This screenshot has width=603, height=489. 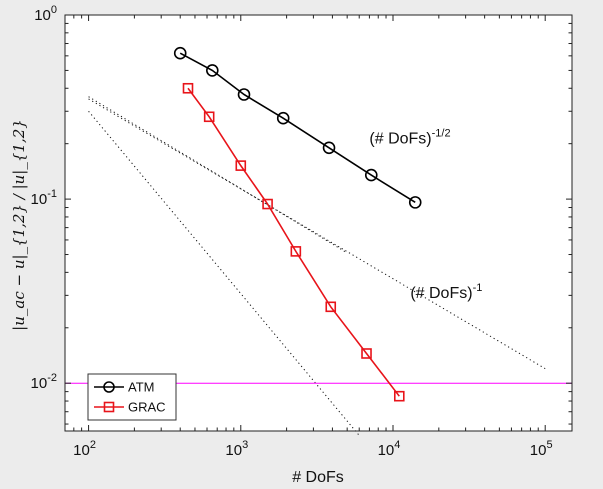 What do you see at coordinates (236, 449) in the screenshot?
I see `x-tick-label: 10³` at bounding box center [236, 449].